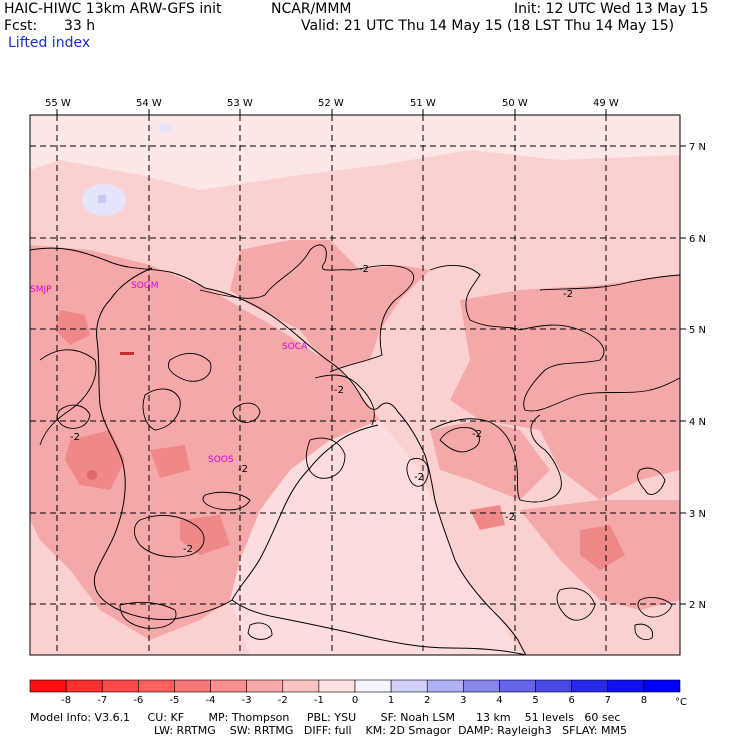  What do you see at coordinates (149, 103) in the screenshot?
I see `lon-label: 54 W` at bounding box center [149, 103].